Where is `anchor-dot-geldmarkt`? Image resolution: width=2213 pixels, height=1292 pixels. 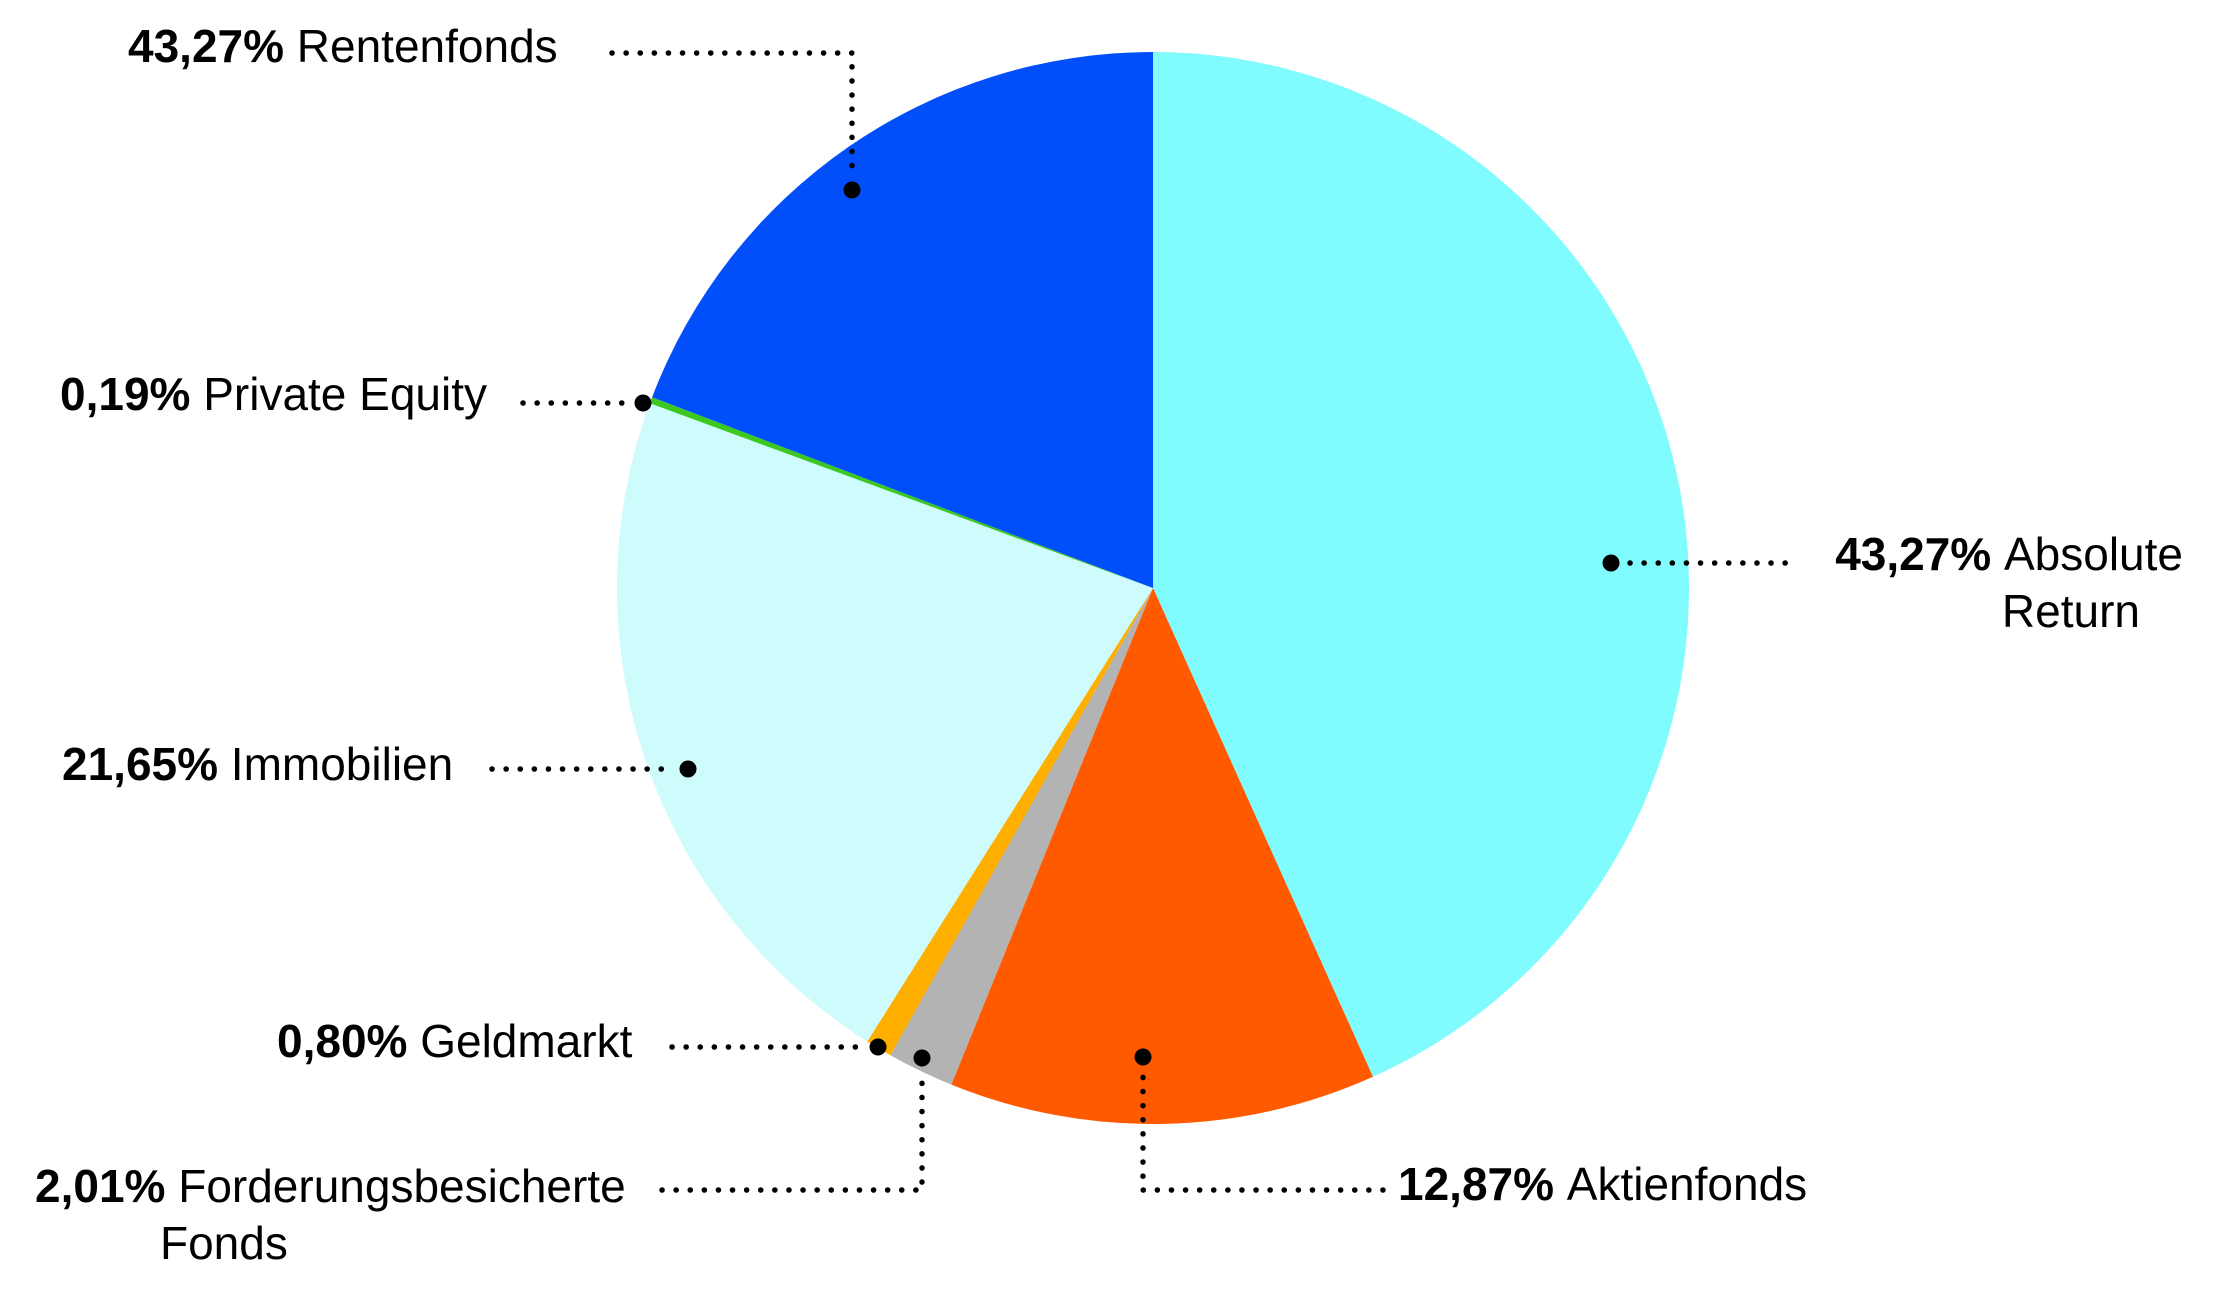 anchor-dot-geldmarkt is located at coordinates (878, 1047).